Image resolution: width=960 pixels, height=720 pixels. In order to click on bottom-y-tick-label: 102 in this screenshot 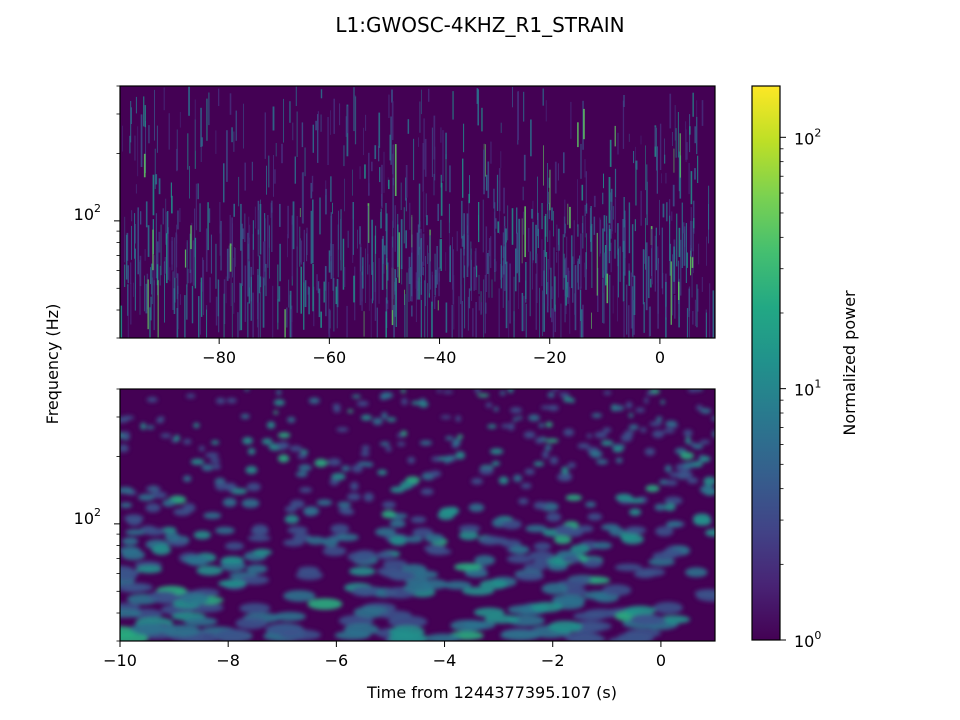, I will do `click(87, 517)`.